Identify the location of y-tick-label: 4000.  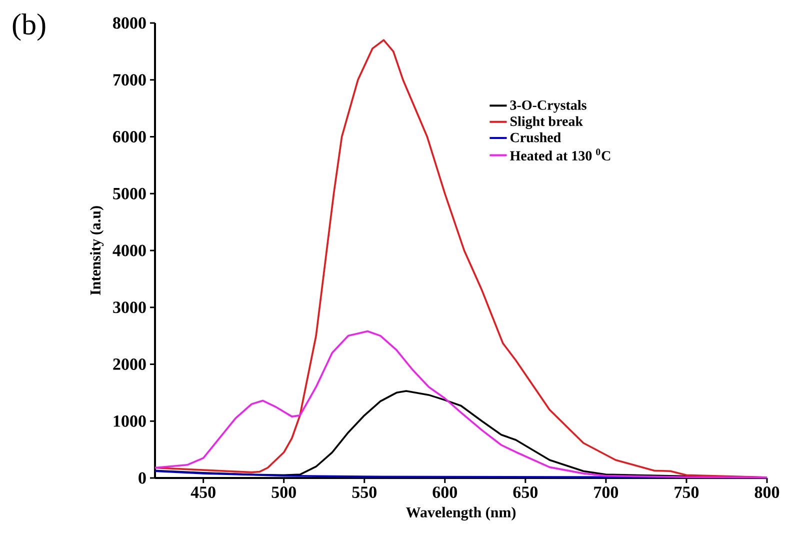
(129, 250).